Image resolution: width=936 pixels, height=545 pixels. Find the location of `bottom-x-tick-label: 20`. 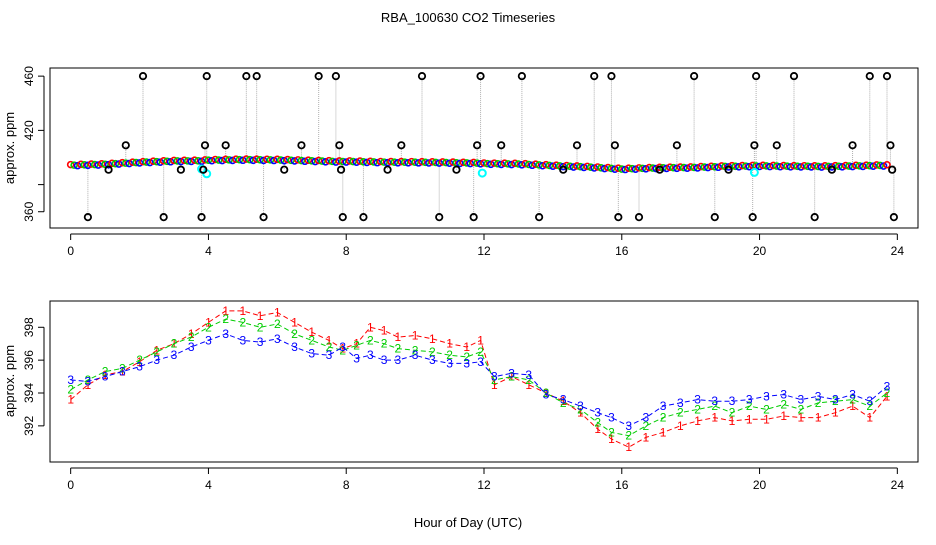

bottom-x-tick-label: 20 is located at coordinates (760, 485).